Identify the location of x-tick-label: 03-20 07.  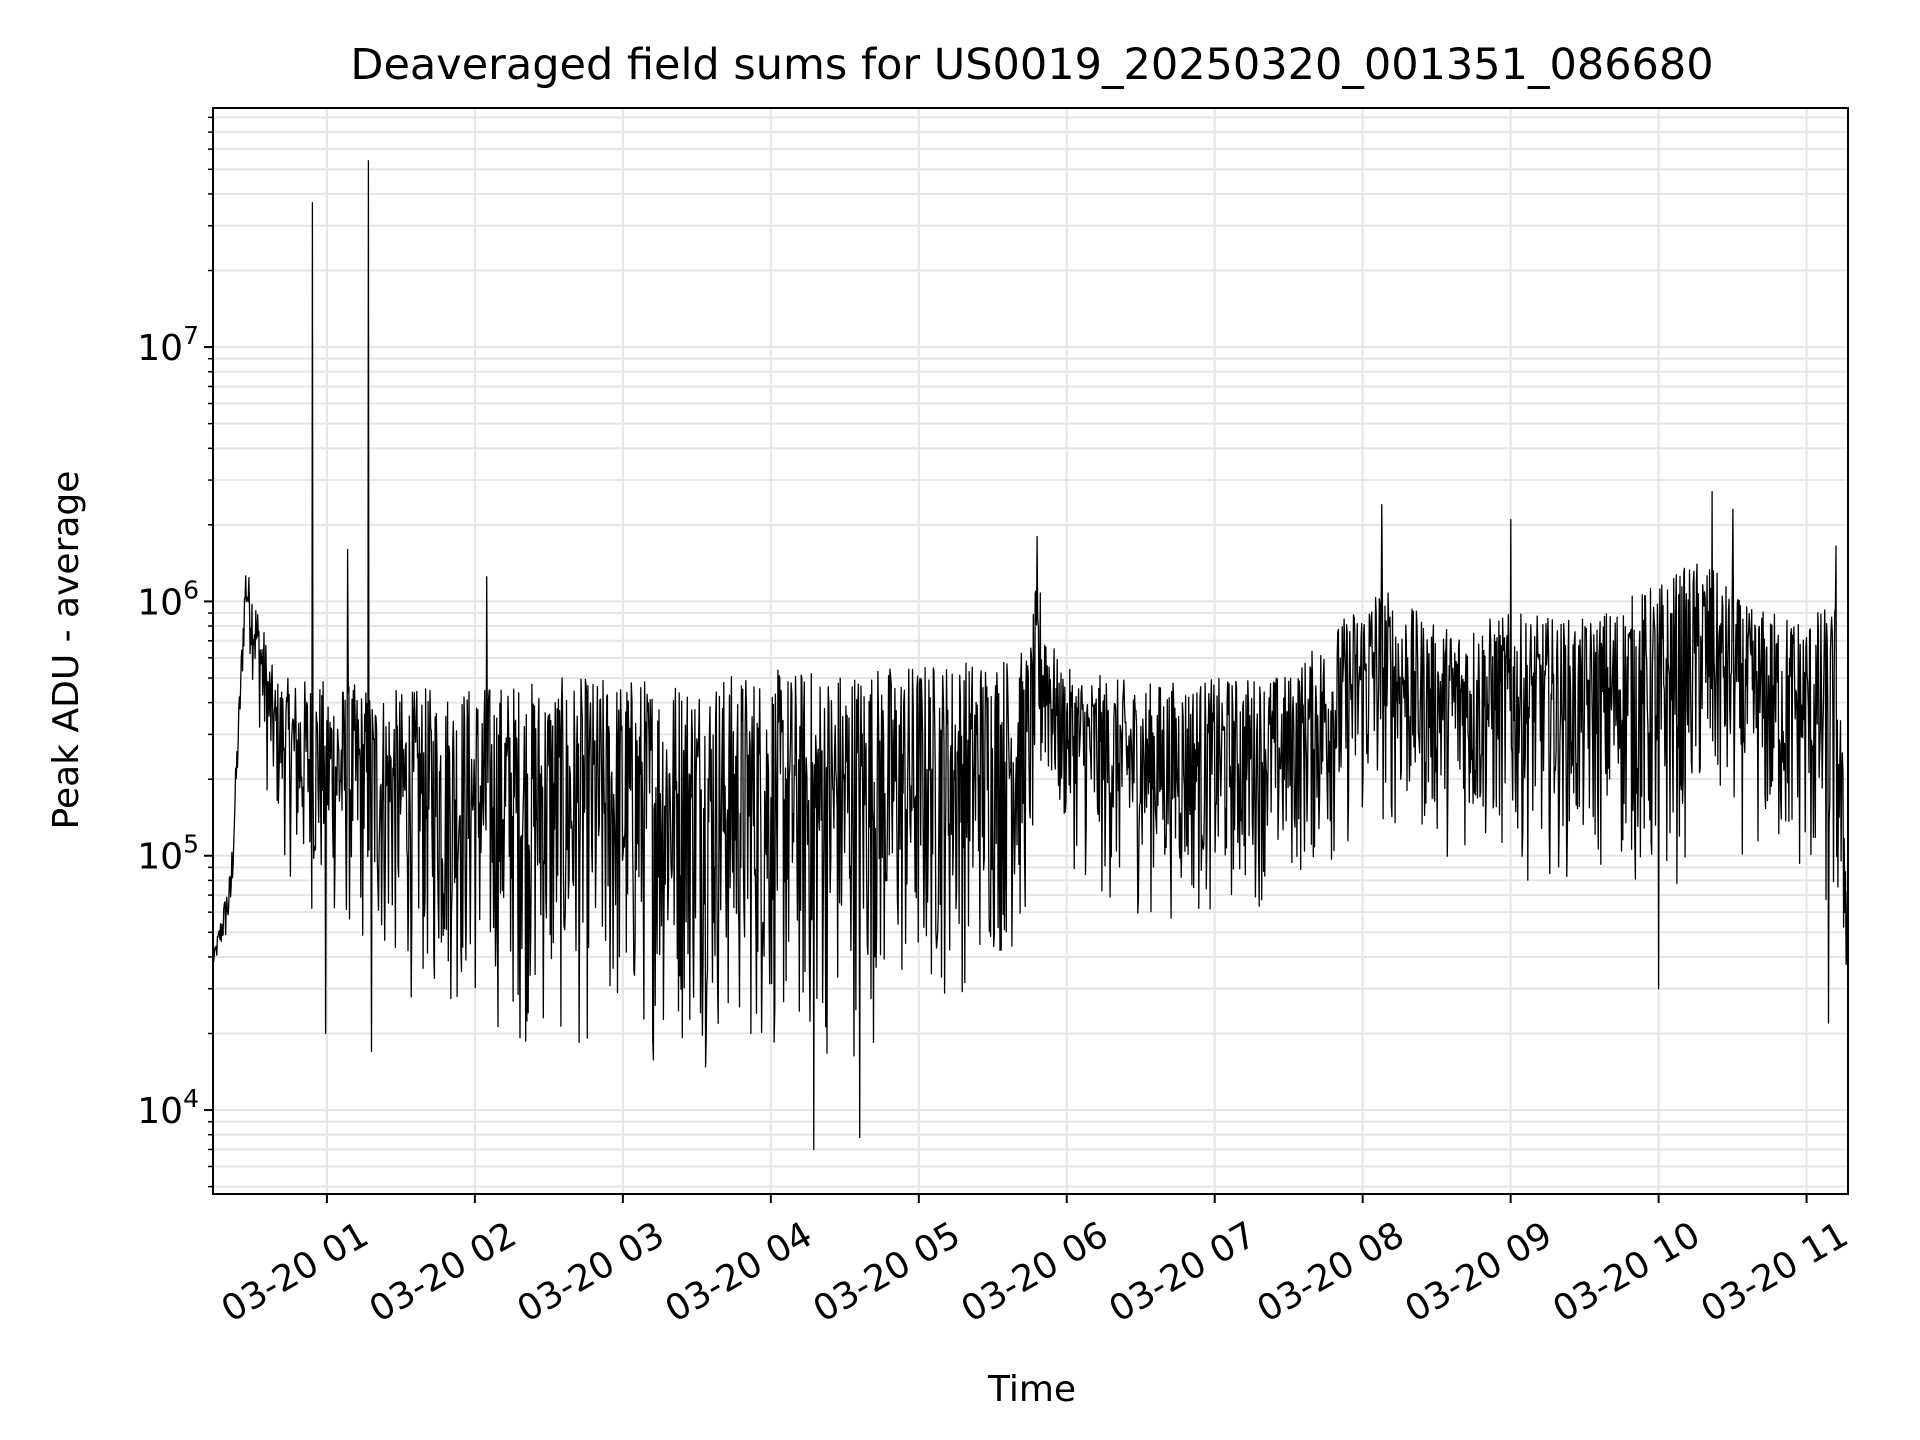
(1183, 1272).